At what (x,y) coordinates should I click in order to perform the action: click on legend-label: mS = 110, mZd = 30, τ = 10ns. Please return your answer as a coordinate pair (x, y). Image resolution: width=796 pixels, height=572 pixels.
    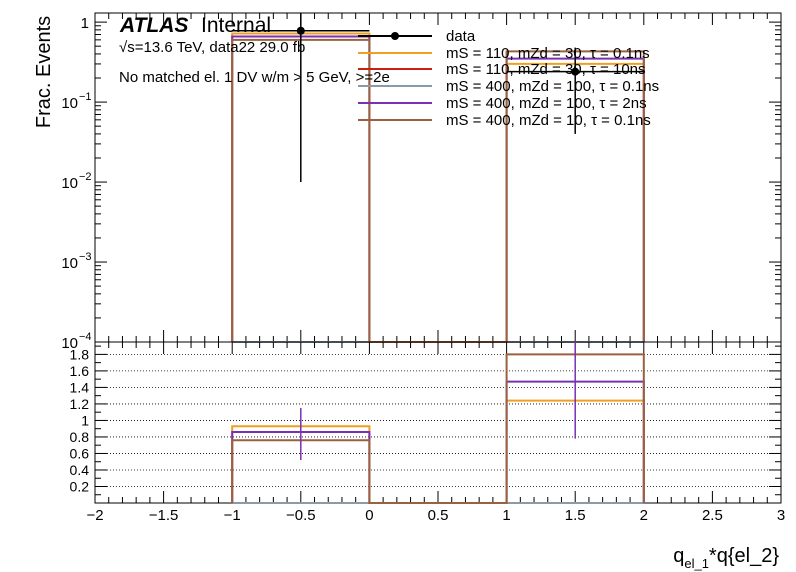
    Looking at the image, I should click on (546, 69).